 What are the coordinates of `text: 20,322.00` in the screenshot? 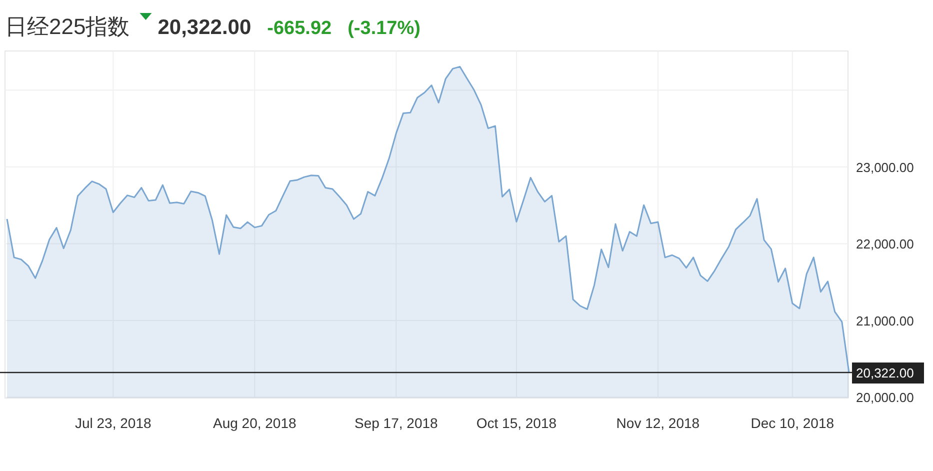 It's located at (205, 27).